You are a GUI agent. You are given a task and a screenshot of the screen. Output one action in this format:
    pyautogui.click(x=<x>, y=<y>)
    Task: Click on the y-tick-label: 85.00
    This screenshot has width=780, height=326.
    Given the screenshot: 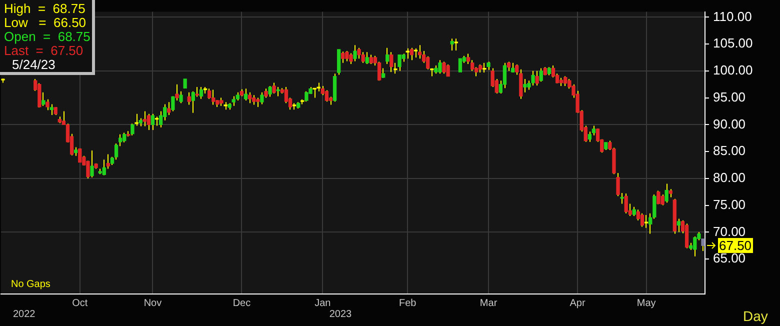 What is the action you would take?
    pyautogui.click(x=729, y=150)
    